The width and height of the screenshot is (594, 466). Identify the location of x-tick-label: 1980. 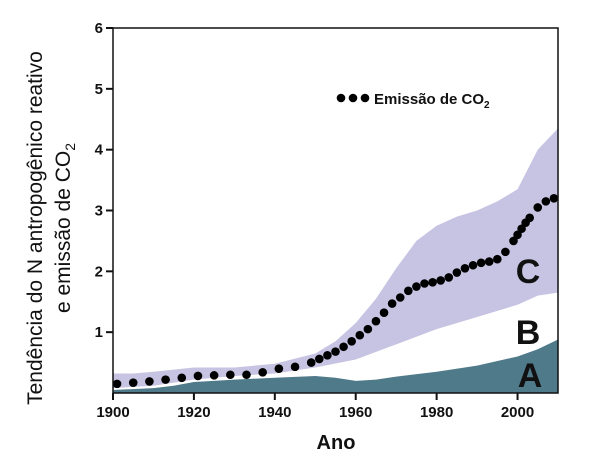
(436, 412).